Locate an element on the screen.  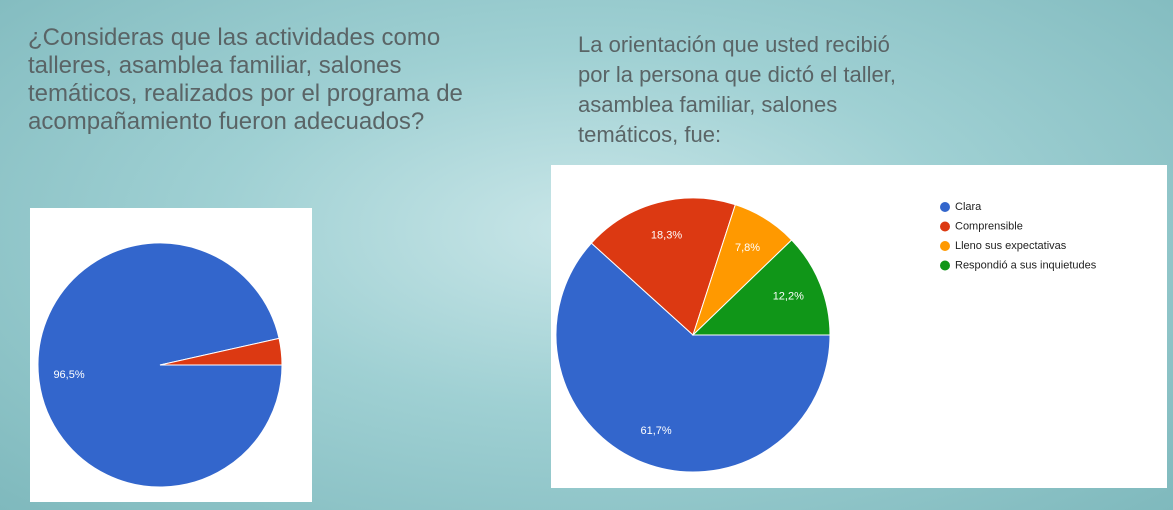
data-label: 7,8% is located at coordinates (747, 248).